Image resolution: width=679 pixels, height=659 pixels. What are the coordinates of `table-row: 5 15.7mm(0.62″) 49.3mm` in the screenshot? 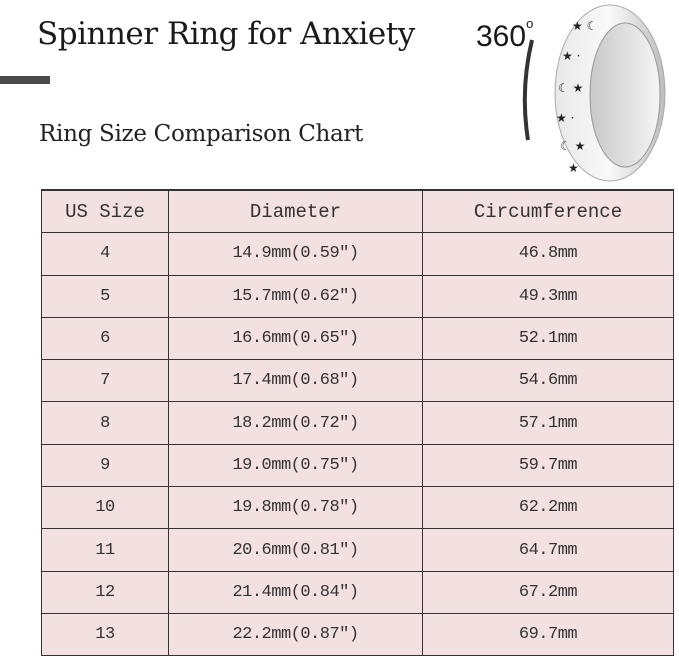 It's located at (357, 296).